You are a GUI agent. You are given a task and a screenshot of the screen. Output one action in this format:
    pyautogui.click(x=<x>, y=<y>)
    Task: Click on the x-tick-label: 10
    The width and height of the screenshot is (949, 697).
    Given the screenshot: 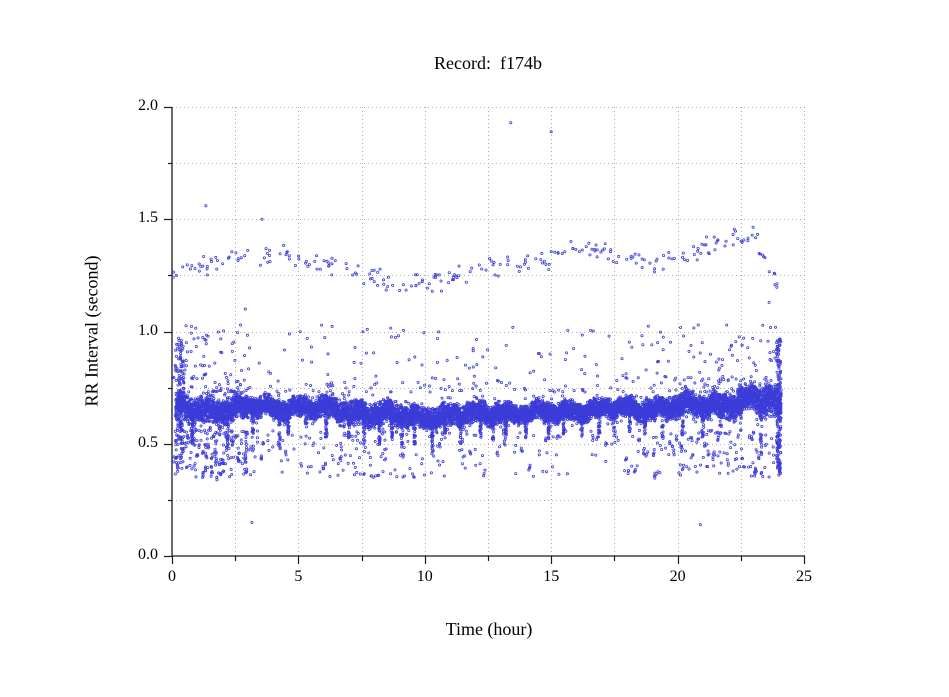 What is the action you would take?
    pyautogui.click(x=424, y=576)
    